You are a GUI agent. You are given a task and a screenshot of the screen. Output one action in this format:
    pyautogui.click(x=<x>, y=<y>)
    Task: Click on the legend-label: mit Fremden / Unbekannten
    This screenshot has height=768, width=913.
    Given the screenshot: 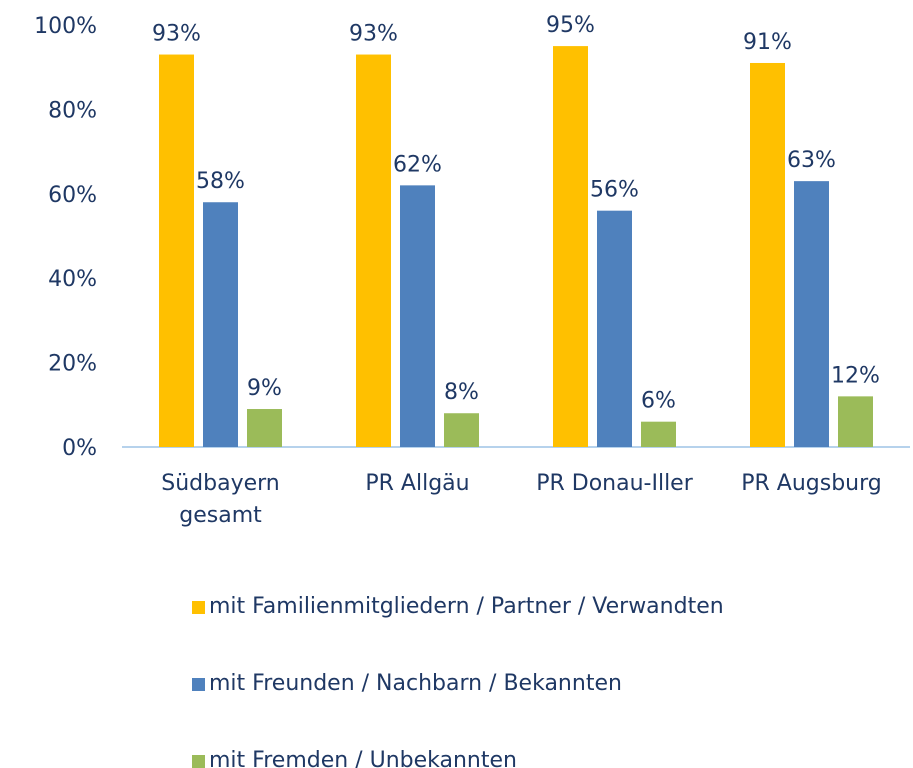 What is the action you would take?
    pyautogui.click(x=363, y=758)
    